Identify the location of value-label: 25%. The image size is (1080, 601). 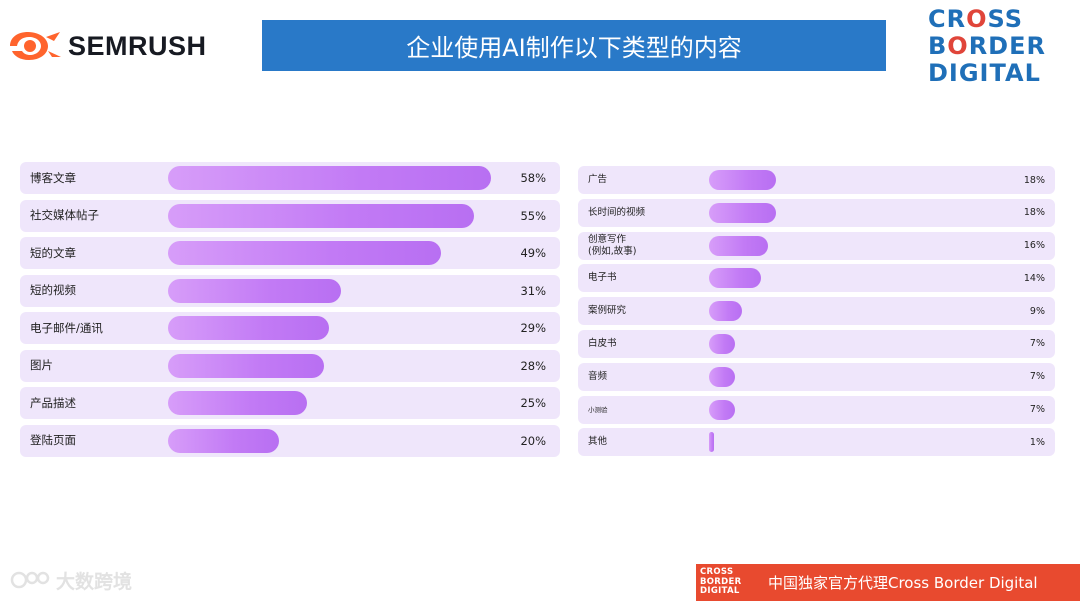
(533, 403).